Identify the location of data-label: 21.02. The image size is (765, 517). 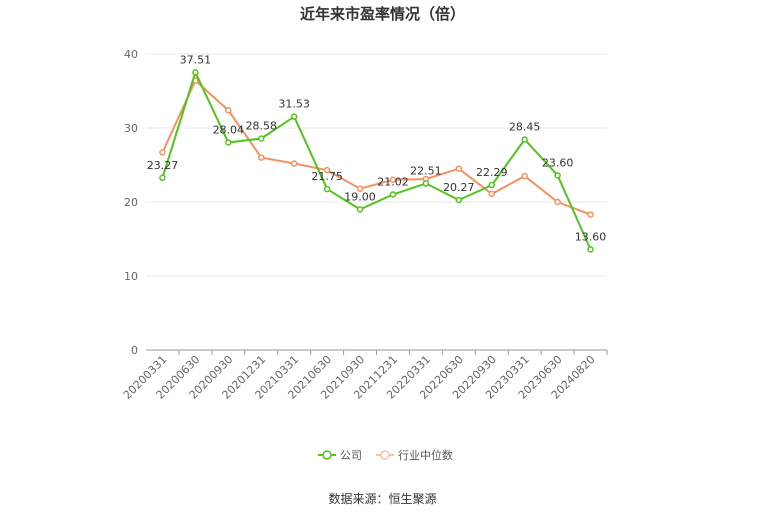
(393, 181).